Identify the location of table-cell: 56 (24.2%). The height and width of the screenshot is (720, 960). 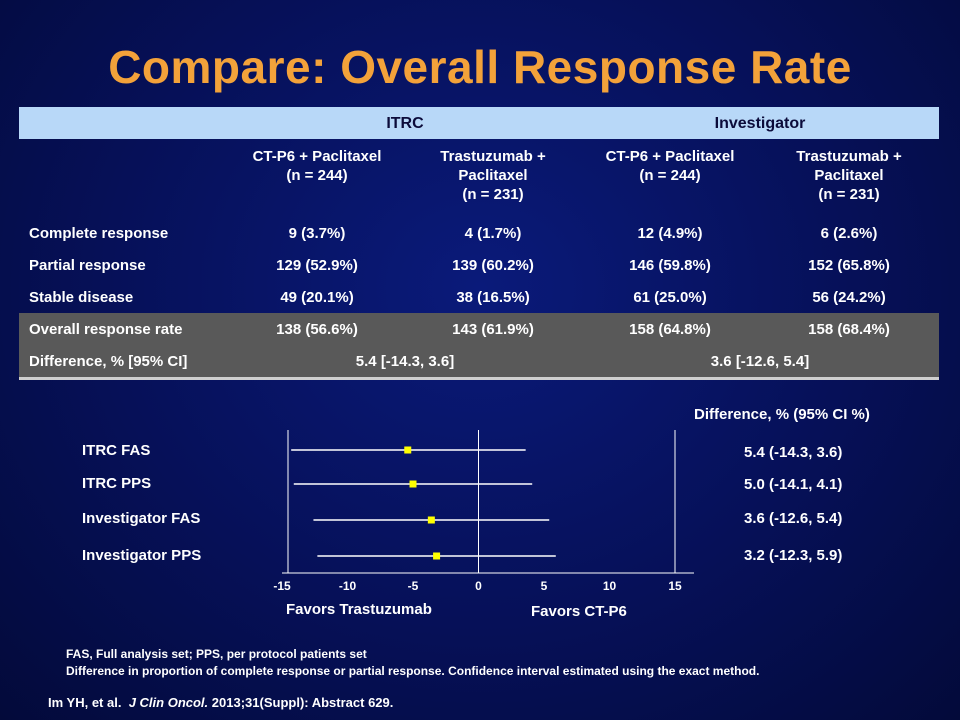
(849, 297).